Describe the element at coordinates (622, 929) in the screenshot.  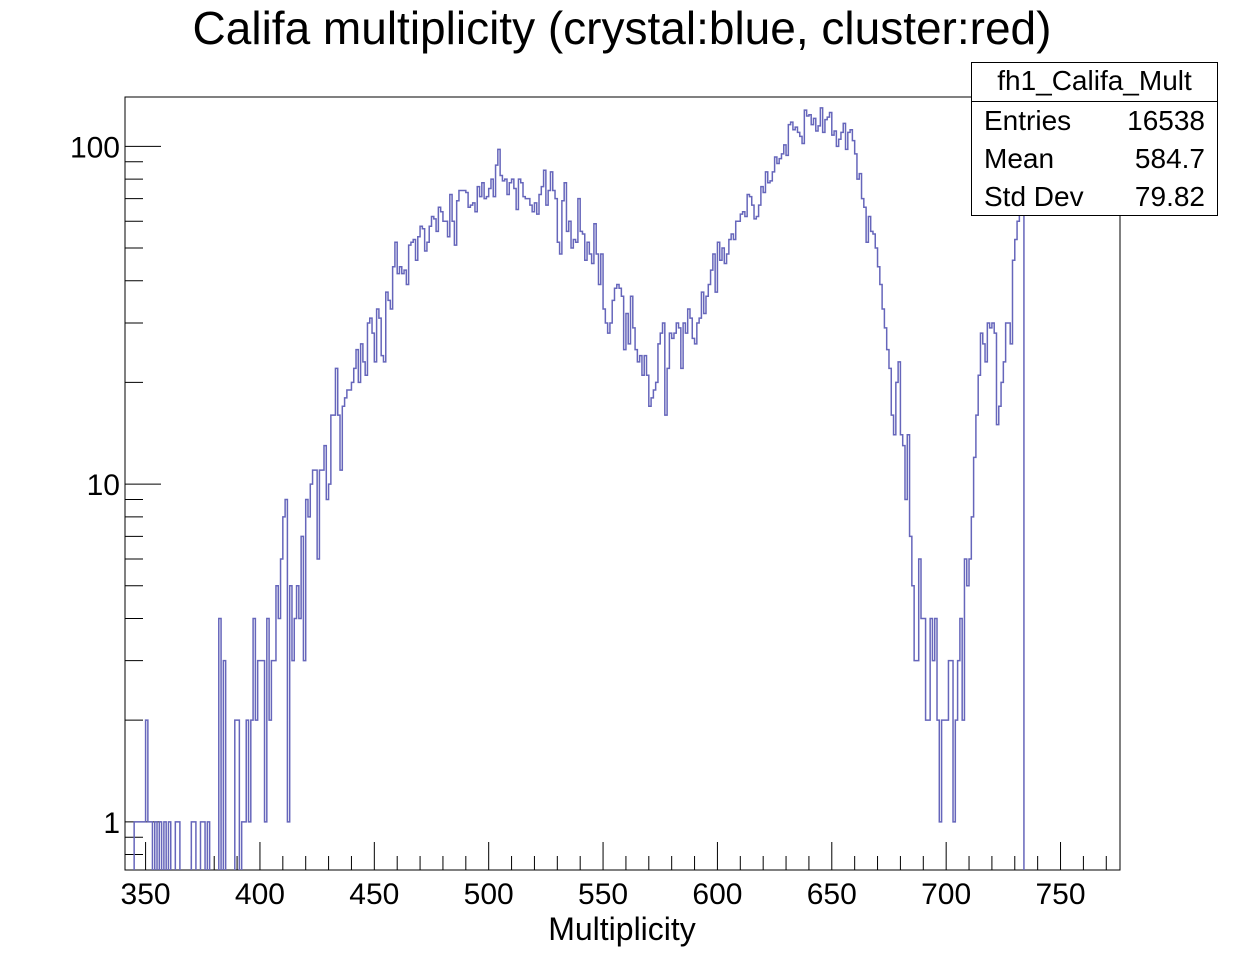
I see `x-axis-label: Multiplicity` at that location.